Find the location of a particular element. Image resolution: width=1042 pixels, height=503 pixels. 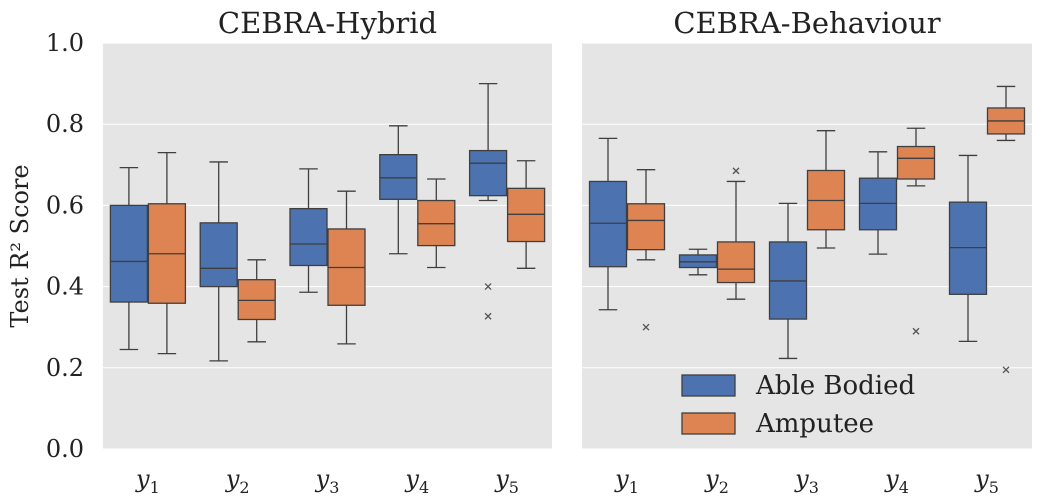

y-tick-label: 0.2 is located at coordinates (65, 368).